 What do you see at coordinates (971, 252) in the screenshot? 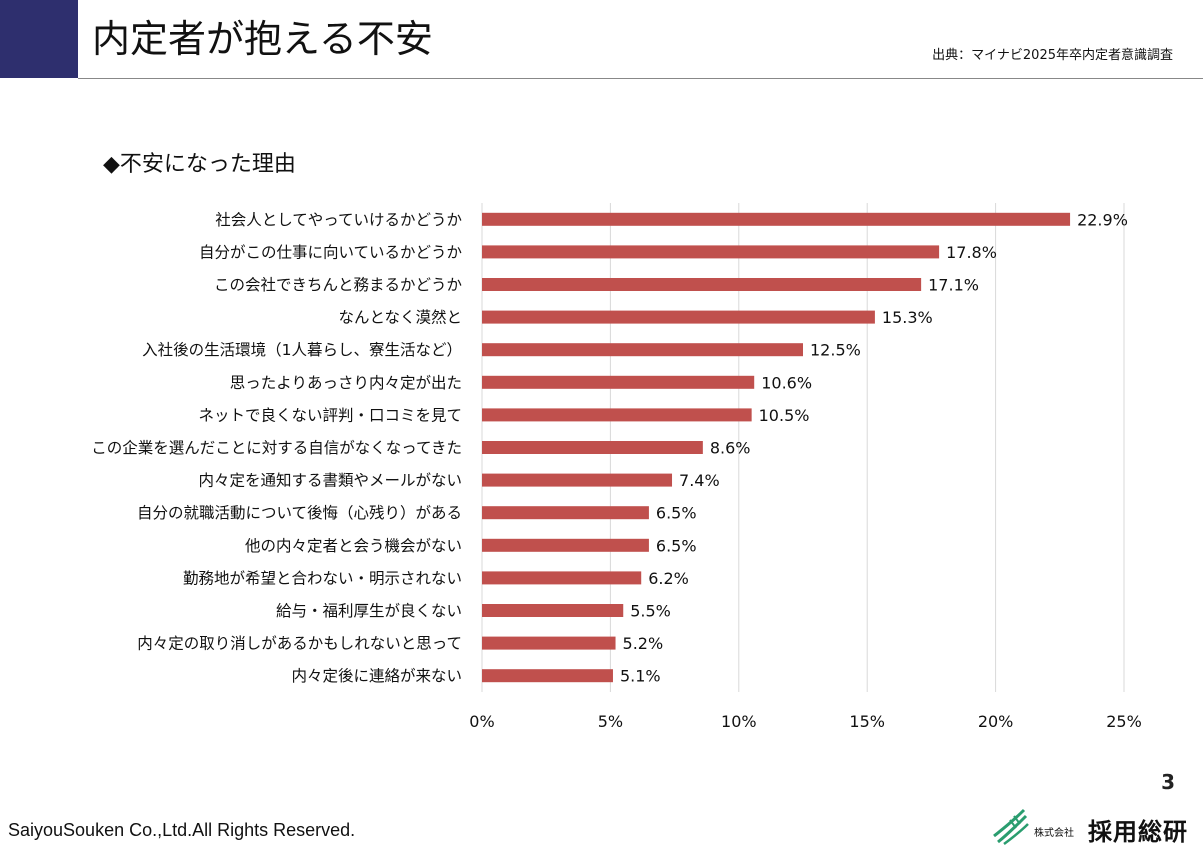
I see `value-label: 17.8%` at bounding box center [971, 252].